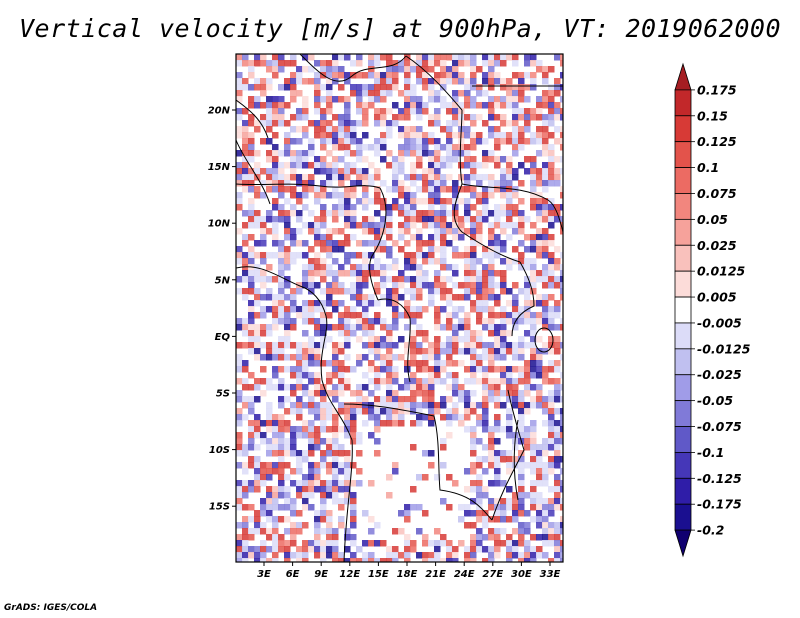 Image resolution: width=800 pixels, height=618 pixels. Describe the element at coordinates (464, 574) in the screenshot. I see `lon-label: 24E` at that location.